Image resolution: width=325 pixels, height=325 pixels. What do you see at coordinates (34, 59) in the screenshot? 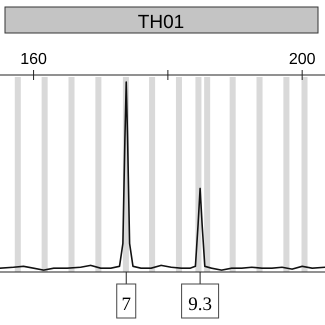
I see `x-tick-label: 160` at bounding box center [34, 59].